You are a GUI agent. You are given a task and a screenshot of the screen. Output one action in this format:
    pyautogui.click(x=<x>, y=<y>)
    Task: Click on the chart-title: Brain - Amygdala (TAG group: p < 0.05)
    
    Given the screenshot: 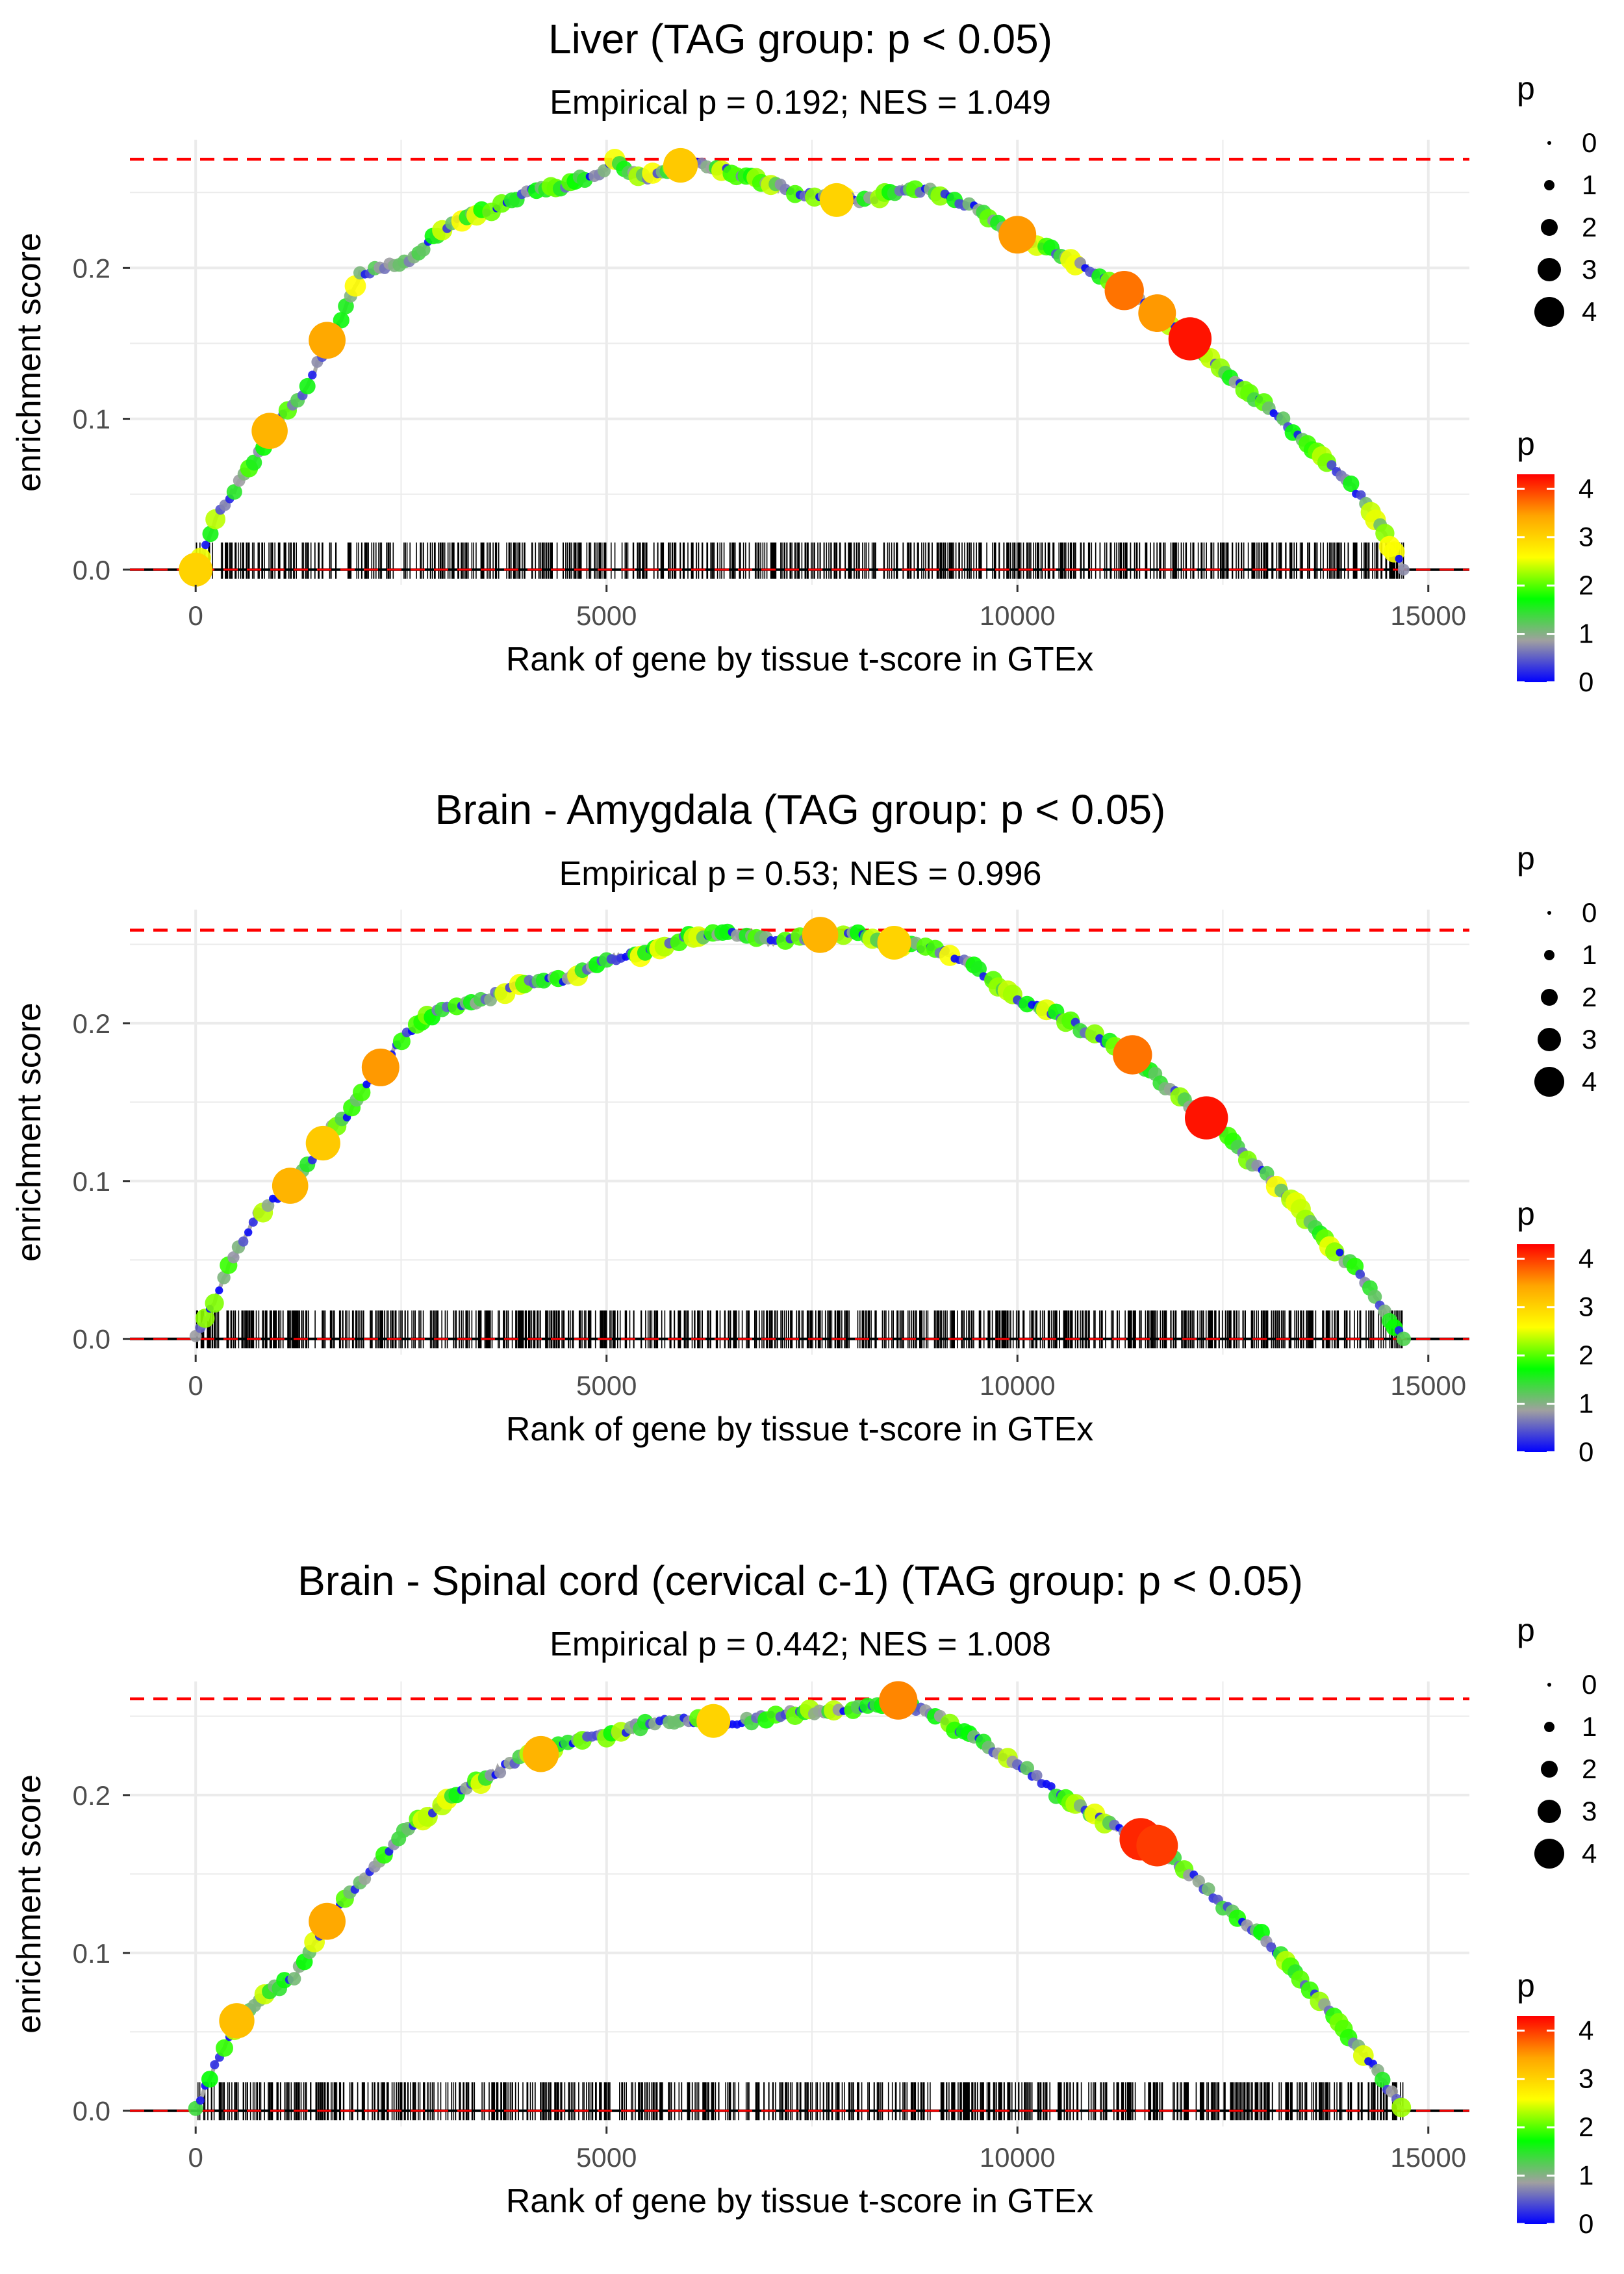 What is the action you would take?
    pyautogui.click(x=800, y=809)
    